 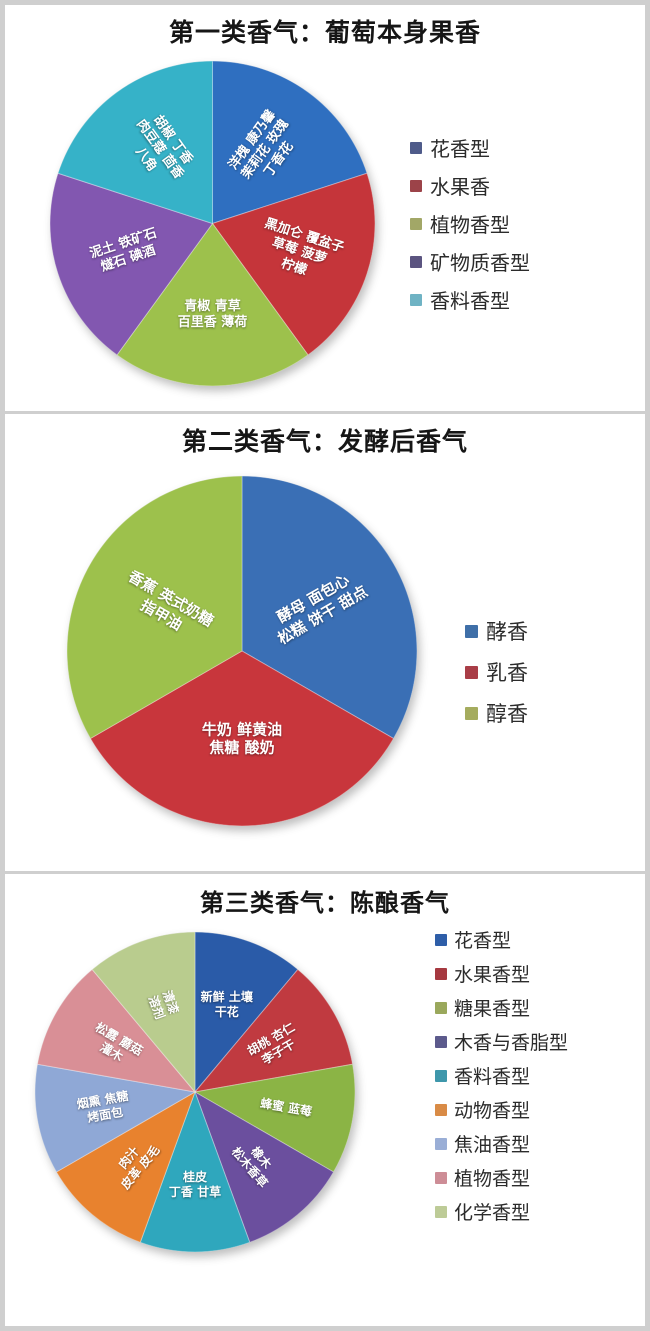 I want to click on legend-item-label: 焦油香型, so click(x=492, y=1145).